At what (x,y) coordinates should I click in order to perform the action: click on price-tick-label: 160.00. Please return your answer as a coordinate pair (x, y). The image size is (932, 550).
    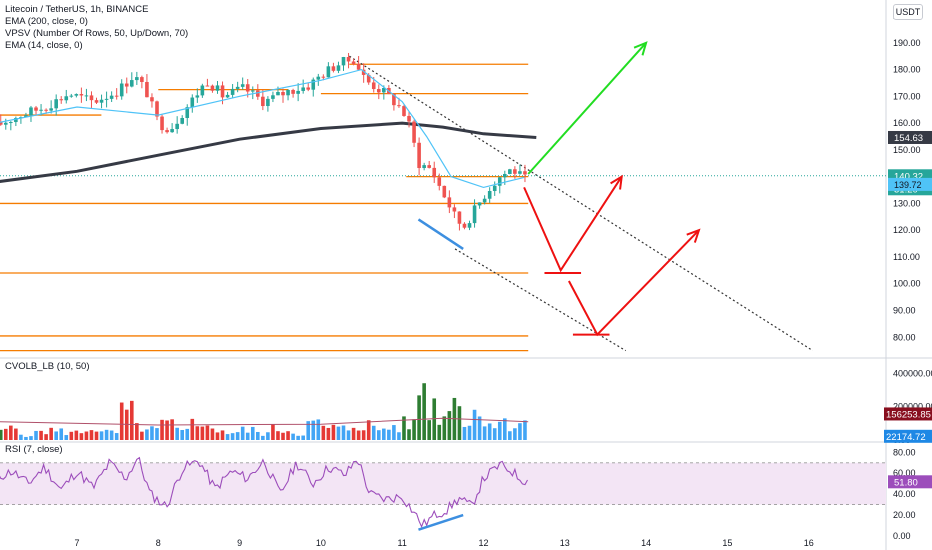
    Looking at the image, I should click on (907, 123).